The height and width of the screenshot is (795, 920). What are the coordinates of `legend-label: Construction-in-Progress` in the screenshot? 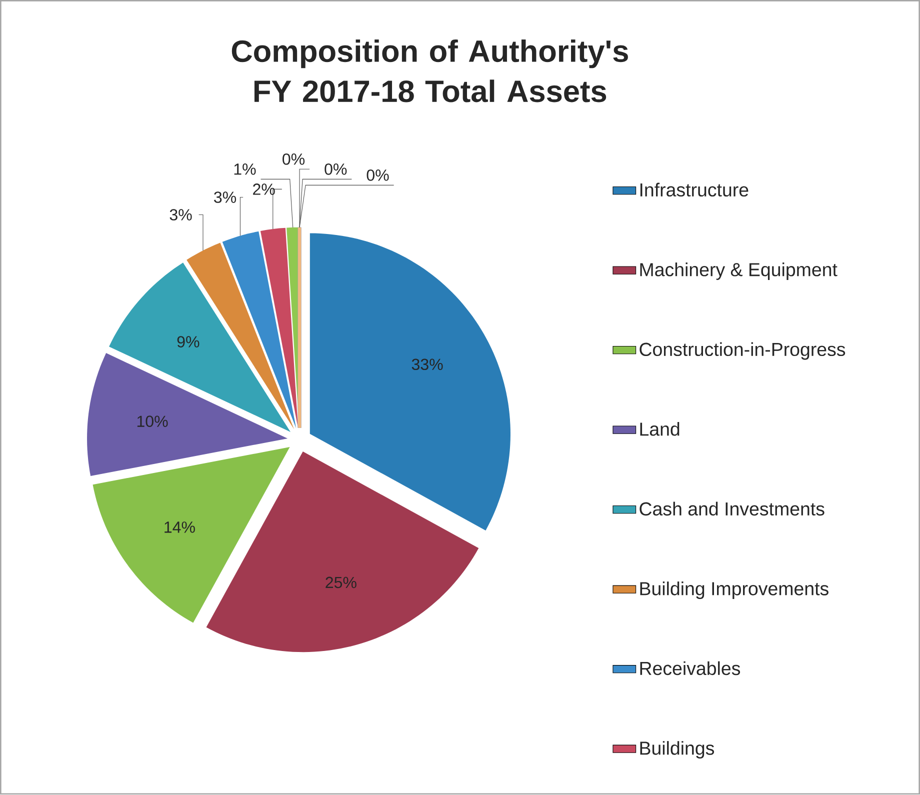 It's located at (743, 351).